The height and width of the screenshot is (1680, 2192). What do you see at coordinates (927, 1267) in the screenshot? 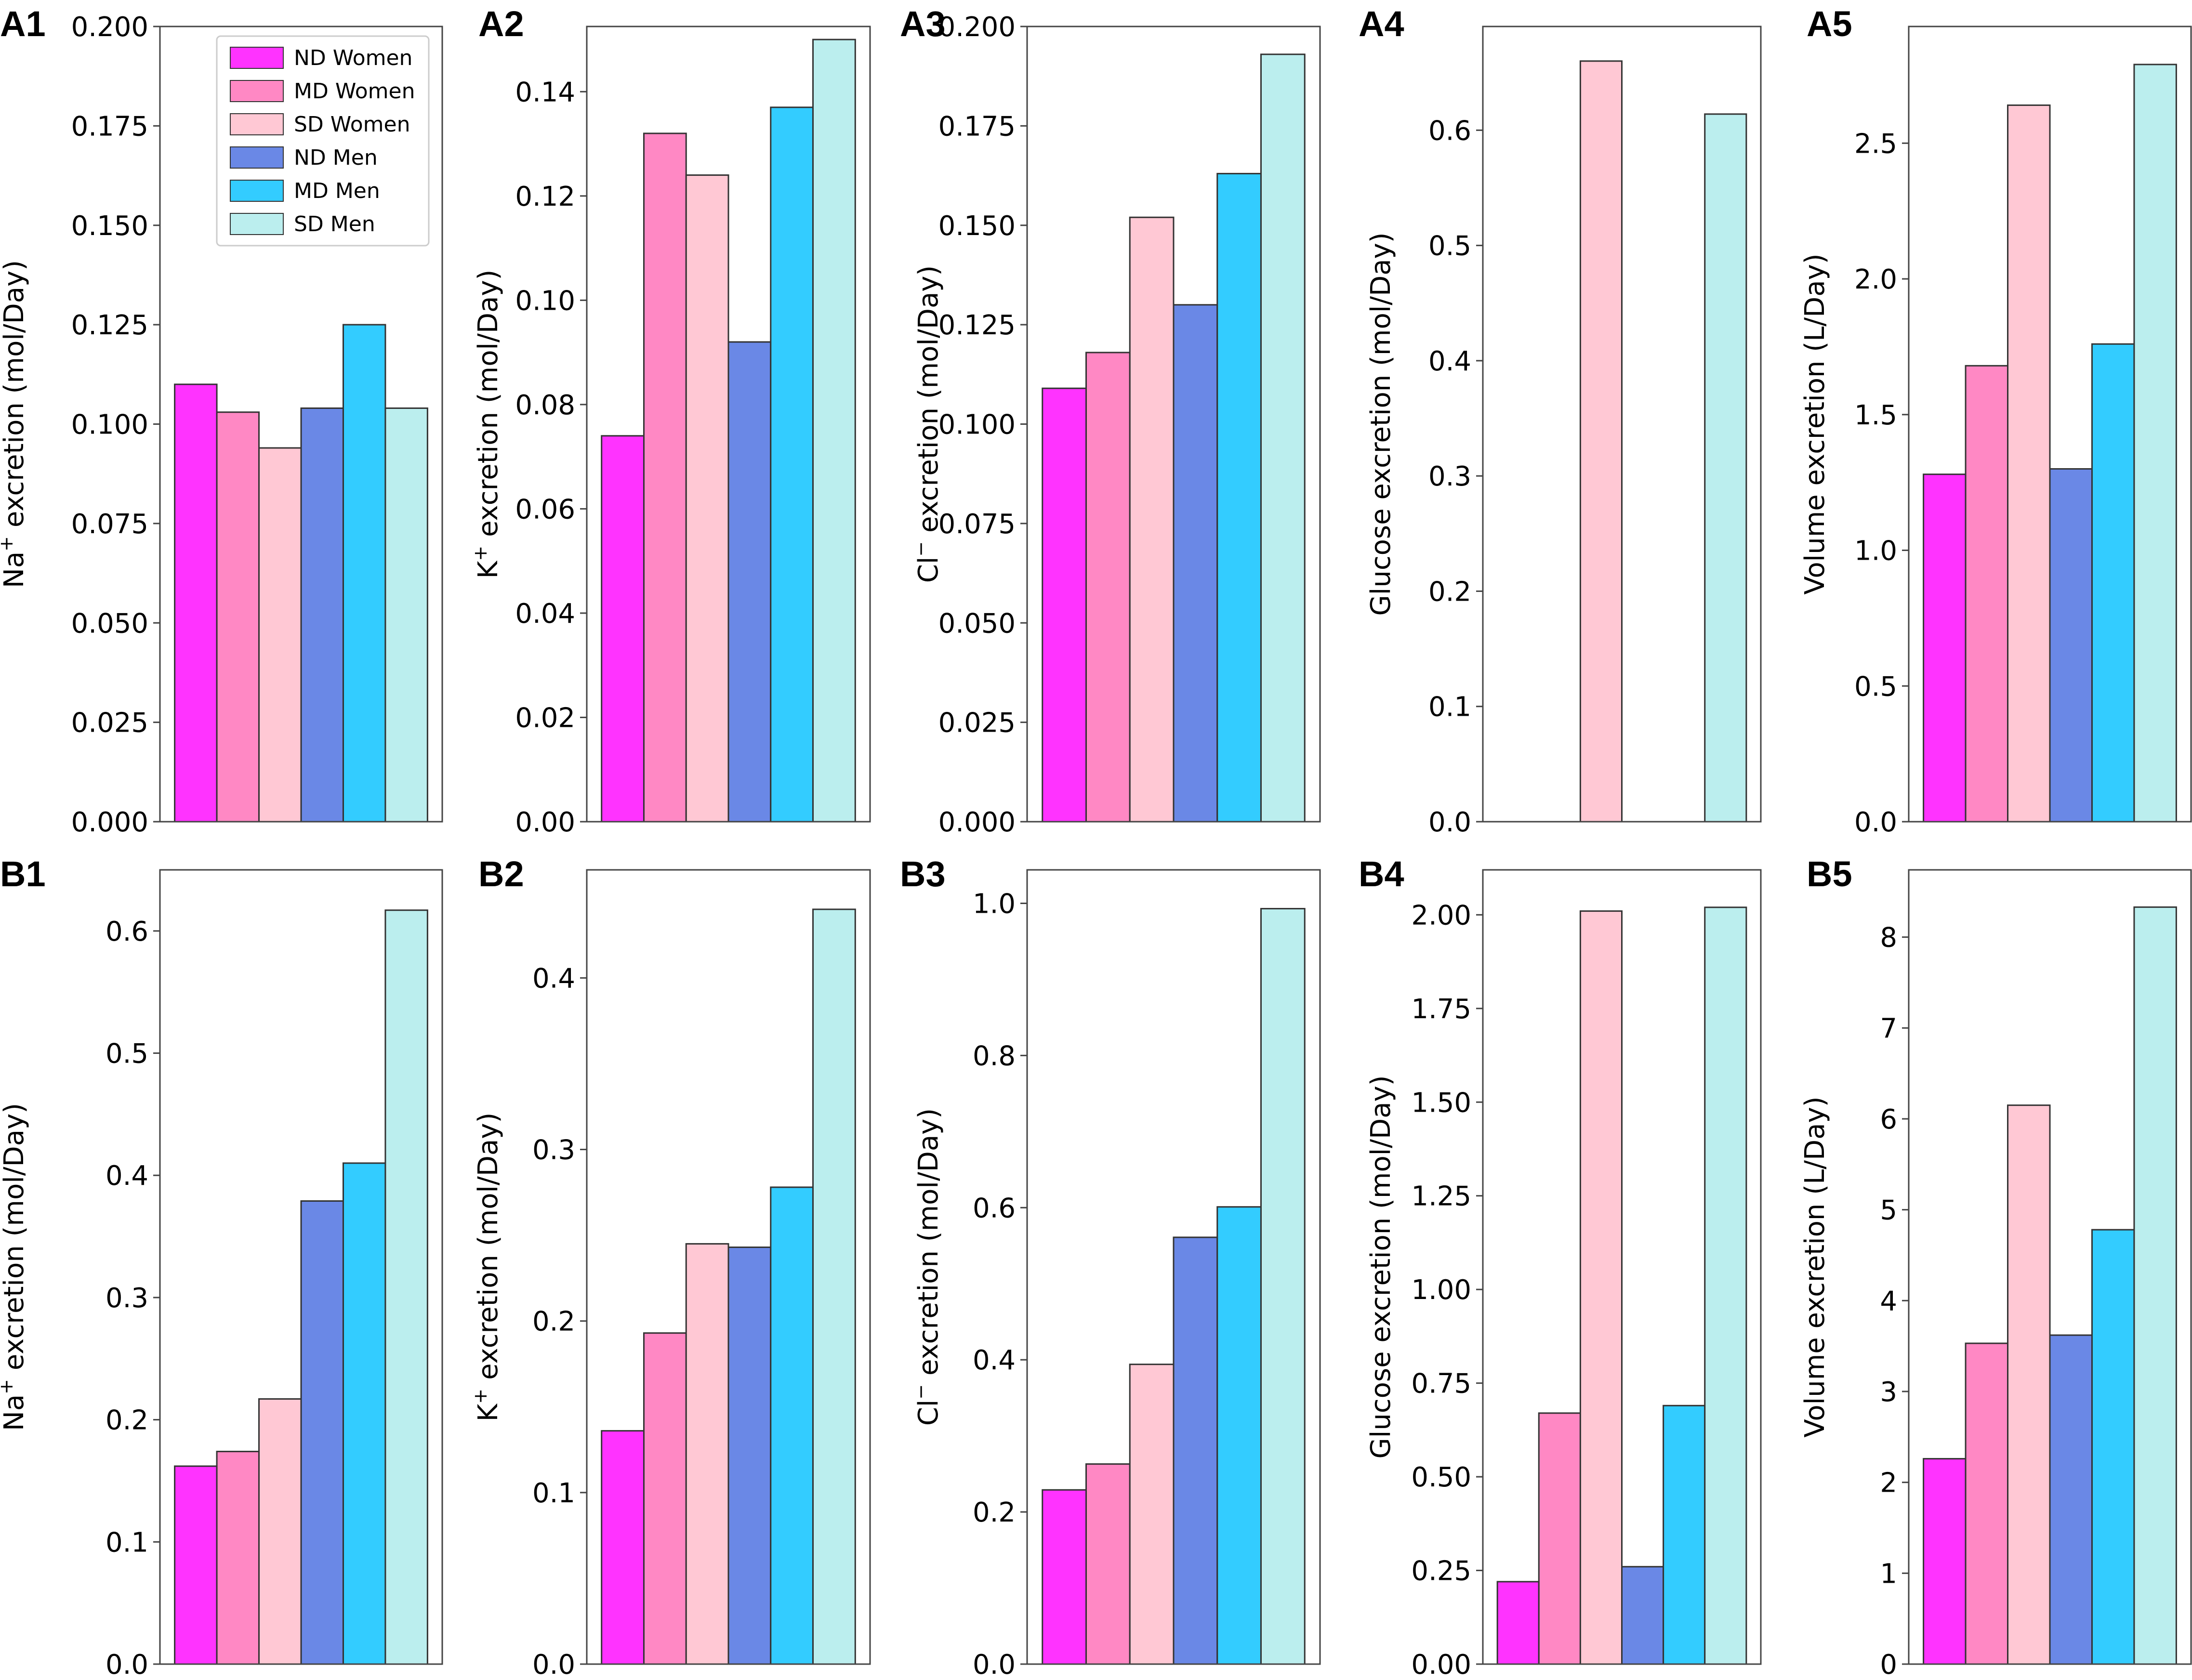
I see `y-axis-label: Cl− excretion (mol/Day)` at bounding box center [927, 1267].